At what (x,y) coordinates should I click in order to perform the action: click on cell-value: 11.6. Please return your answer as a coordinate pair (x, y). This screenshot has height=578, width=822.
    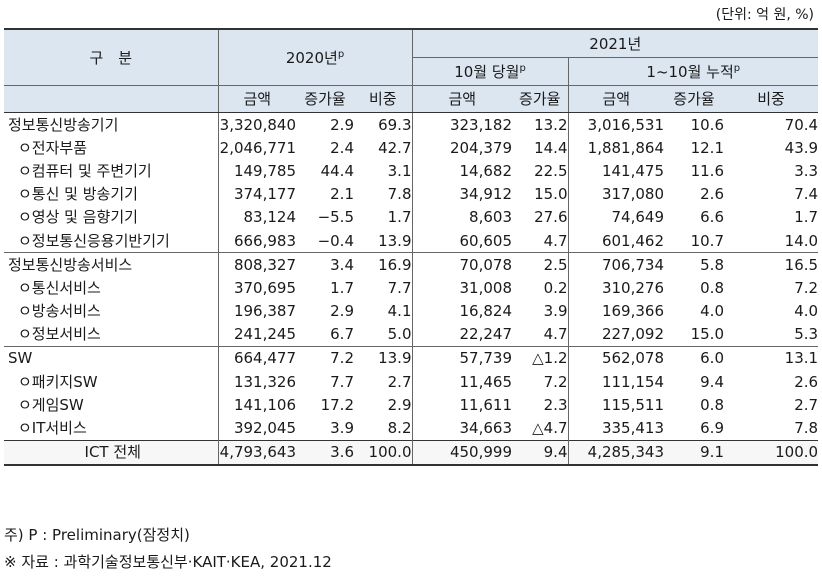
    Looking at the image, I should click on (707, 170).